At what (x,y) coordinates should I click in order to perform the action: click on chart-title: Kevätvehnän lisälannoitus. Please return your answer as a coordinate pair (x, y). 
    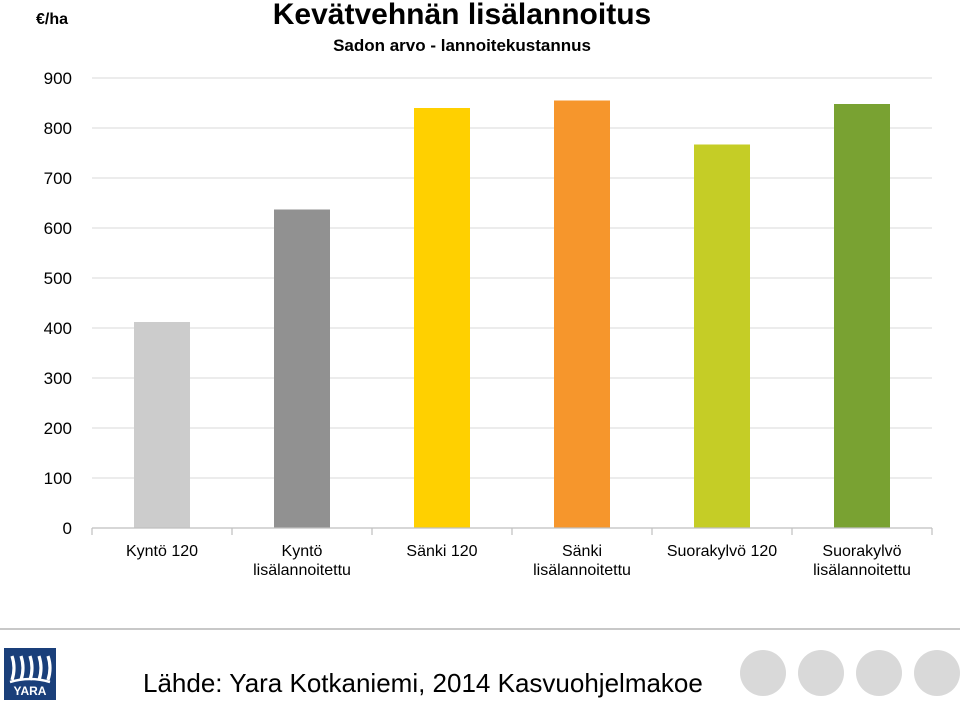
    Looking at the image, I should click on (462, 15).